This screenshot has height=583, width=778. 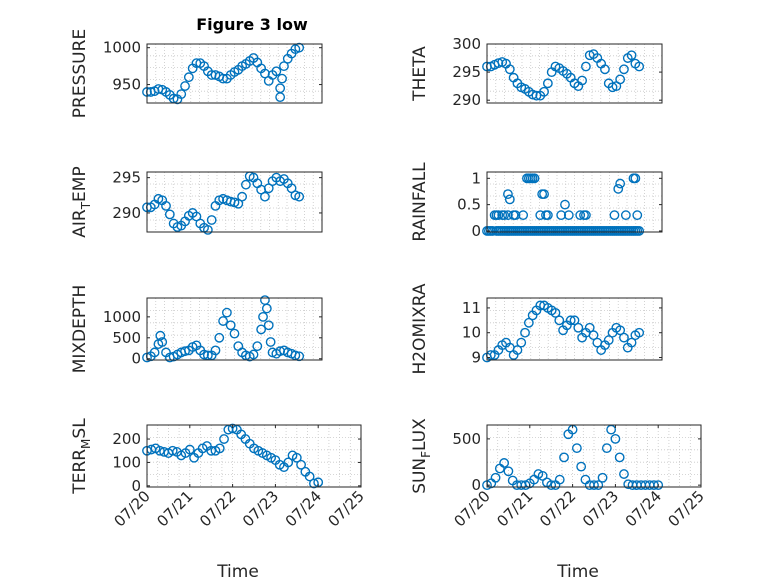 What do you see at coordinates (469, 205) in the screenshot?
I see `y-tick-label: 0.5` at bounding box center [469, 205].